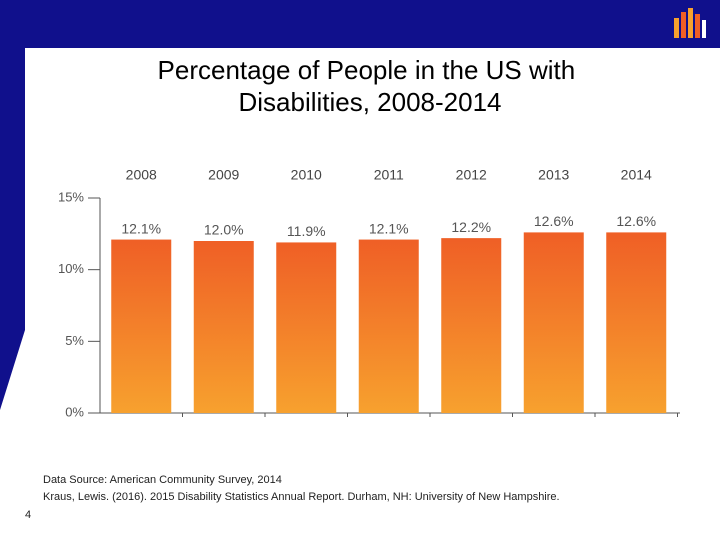  What do you see at coordinates (553, 175) in the screenshot?
I see `x-tick-label: 2013` at bounding box center [553, 175].